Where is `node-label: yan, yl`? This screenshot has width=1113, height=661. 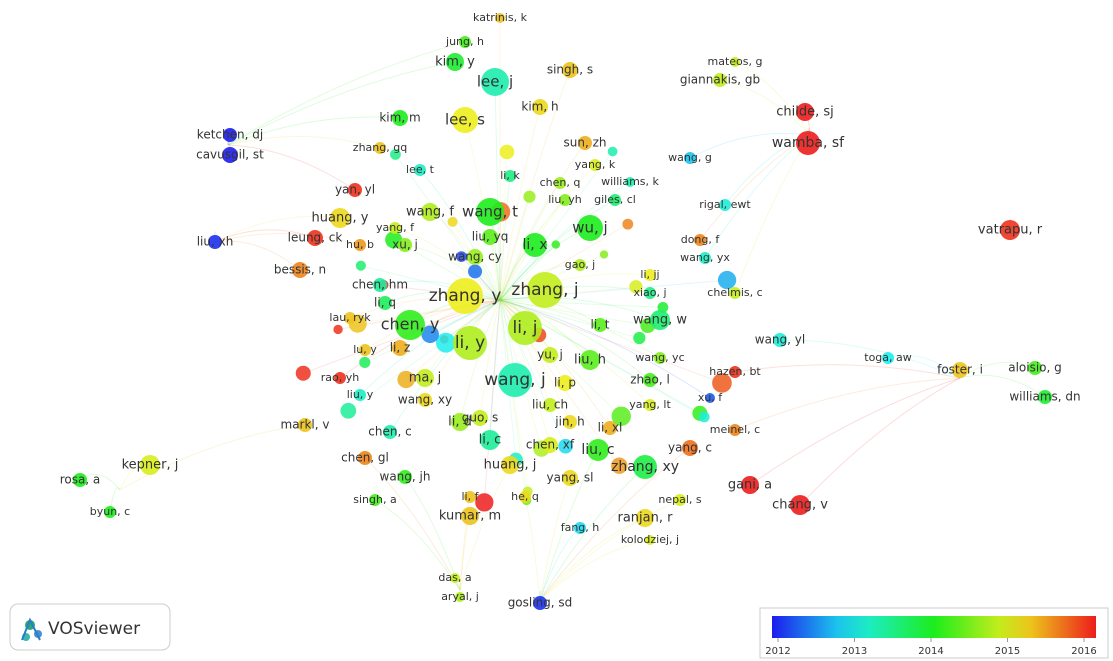 node-label: yan, yl is located at coordinates (355, 190).